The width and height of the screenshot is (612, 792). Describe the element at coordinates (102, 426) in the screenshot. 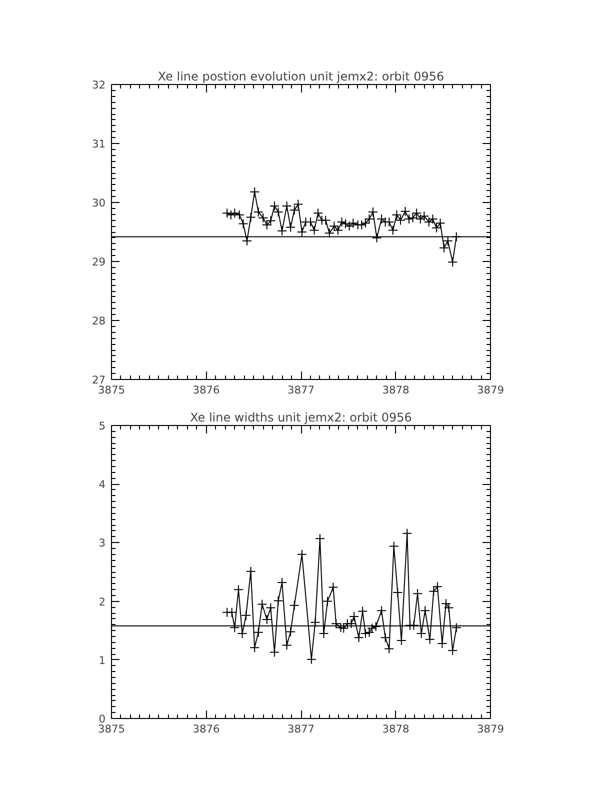

I see `y-tick-label: 5` at that location.